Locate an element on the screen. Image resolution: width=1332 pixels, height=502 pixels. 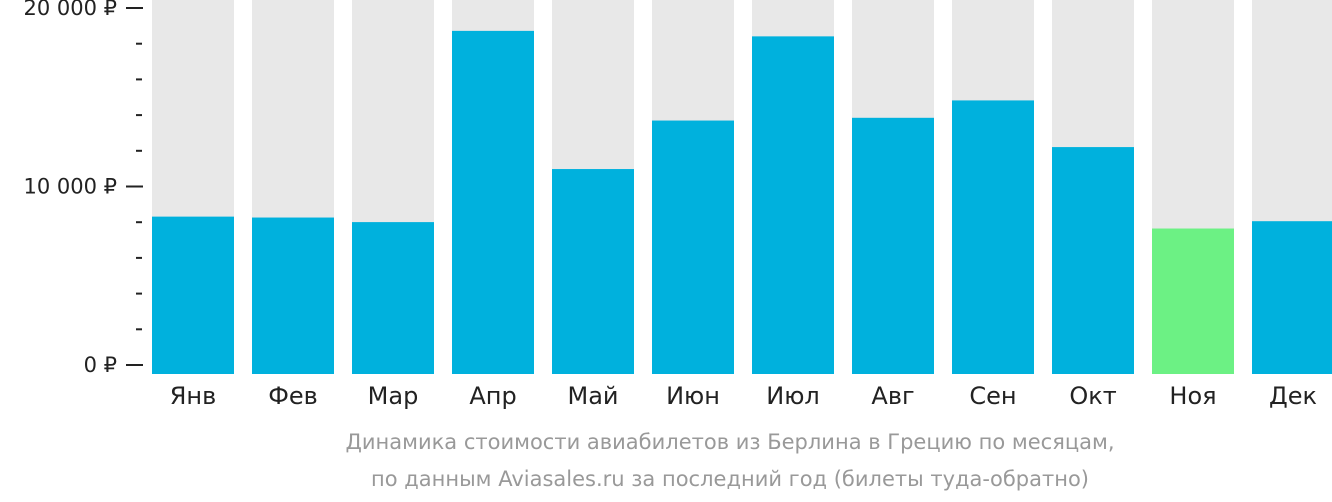
x-tick-label: Апр is located at coordinates (492, 396).